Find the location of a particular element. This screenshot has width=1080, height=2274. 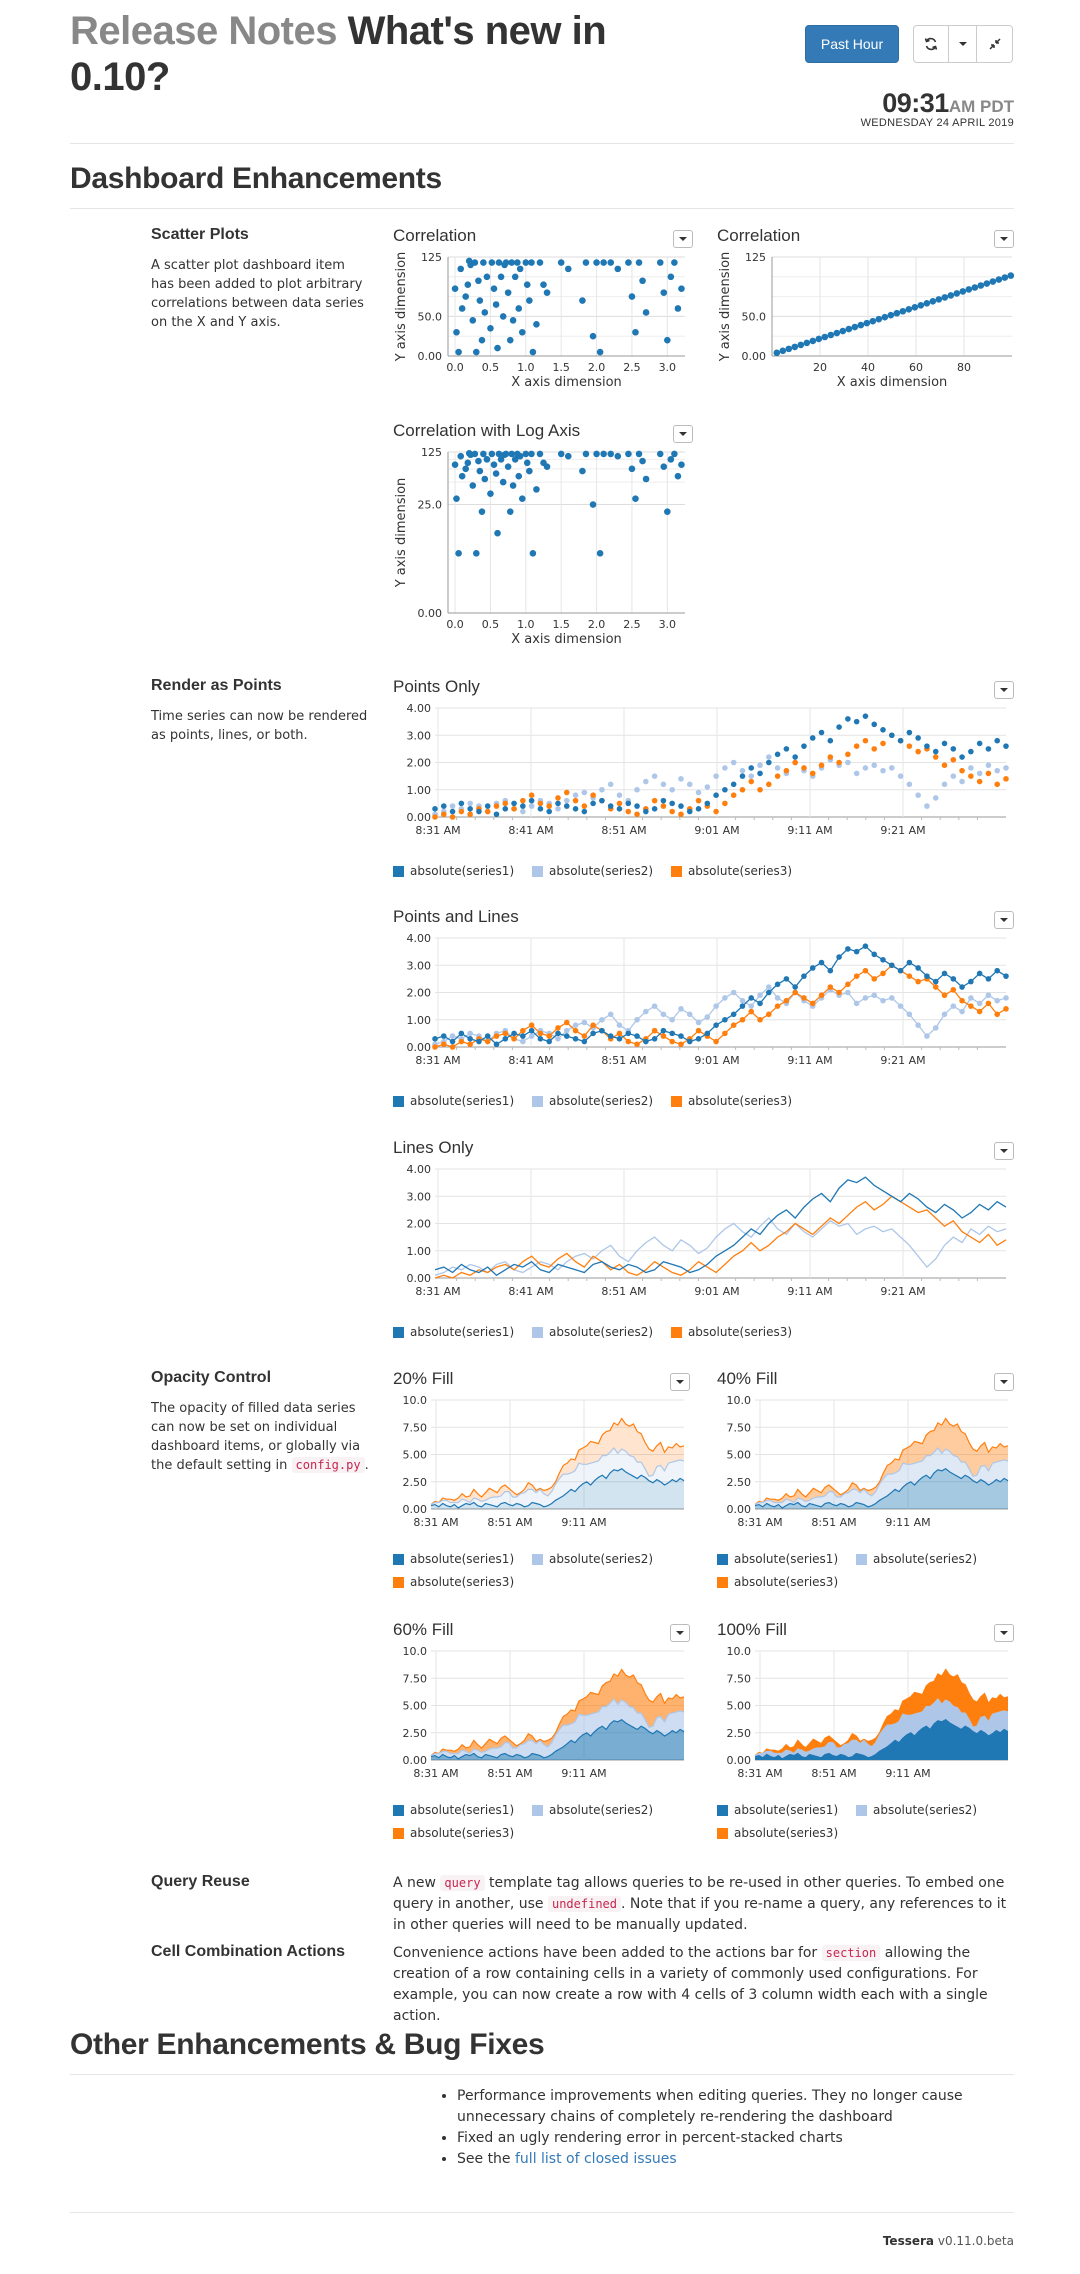

refresh-button is located at coordinates (931, 44).